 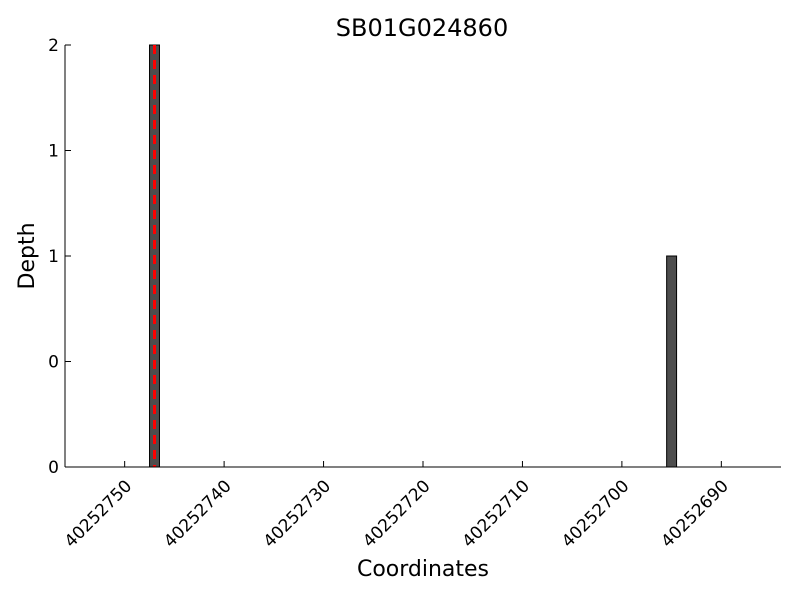 What do you see at coordinates (197, 513) in the screenshot?
I see `x-tick-label: 40252740` at bounding box center [197, 513].